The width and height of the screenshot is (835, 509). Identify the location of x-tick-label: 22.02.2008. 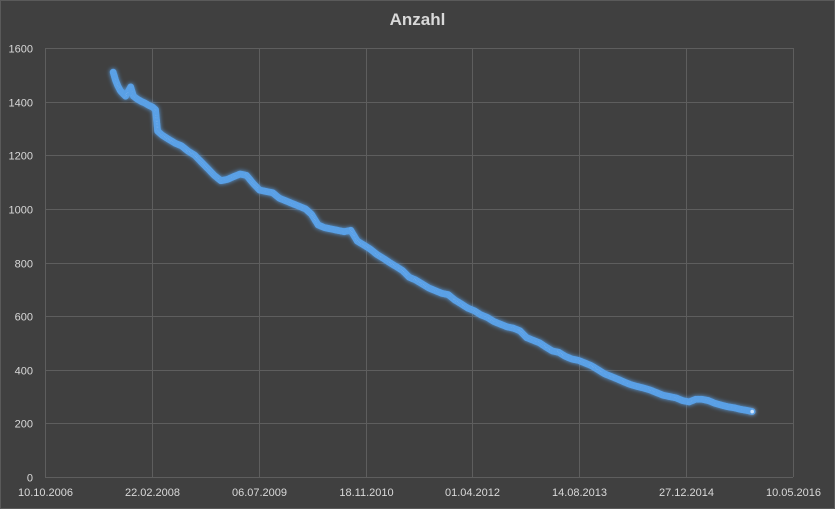
(152, 493).